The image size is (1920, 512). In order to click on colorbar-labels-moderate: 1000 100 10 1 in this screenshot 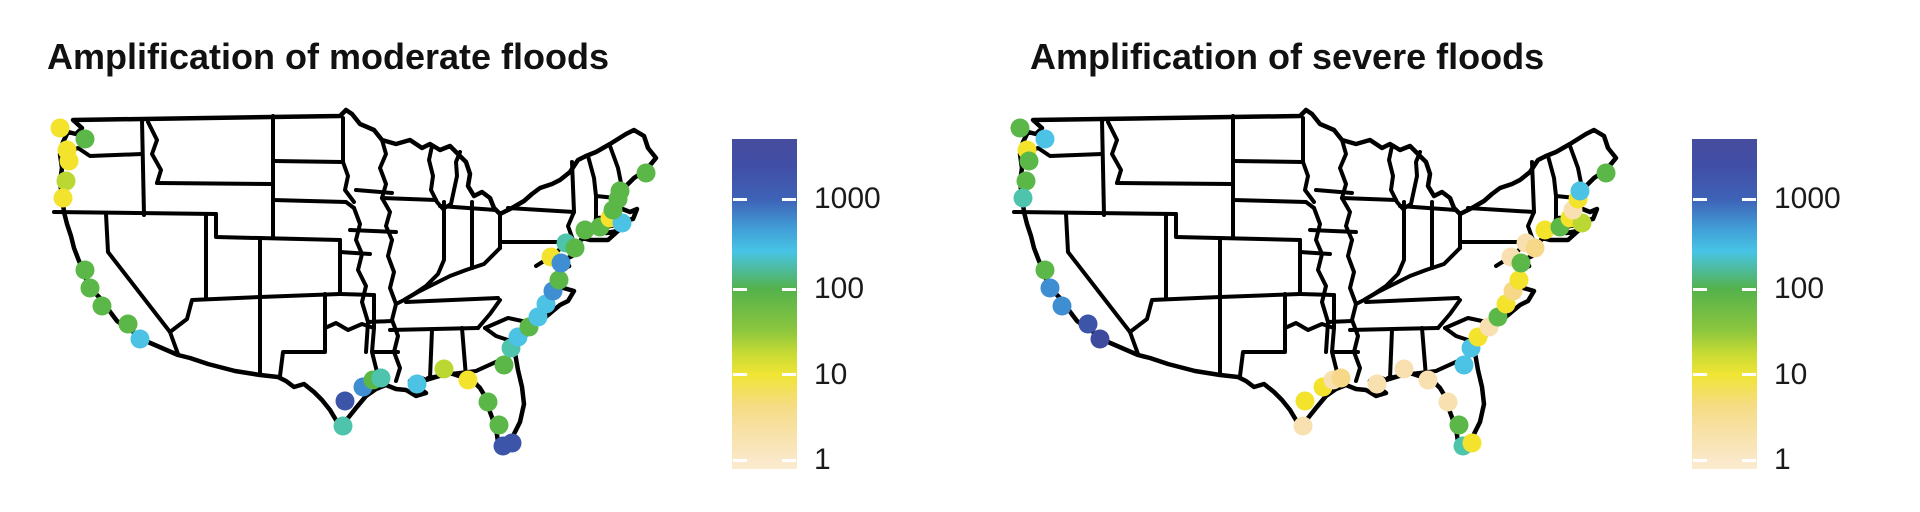, I will do `click(884, 307)`.